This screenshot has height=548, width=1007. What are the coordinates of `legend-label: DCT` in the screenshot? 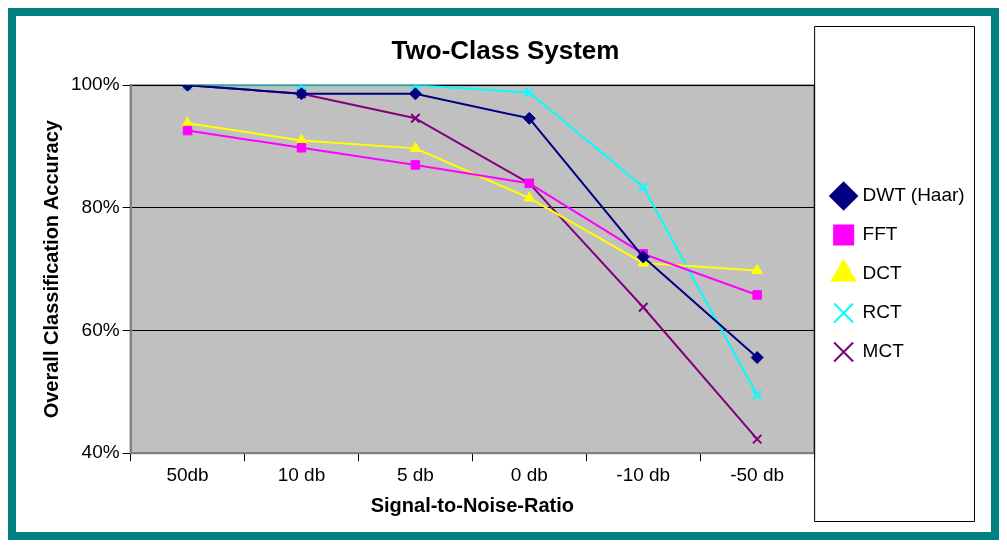 It's located at (882, 273).